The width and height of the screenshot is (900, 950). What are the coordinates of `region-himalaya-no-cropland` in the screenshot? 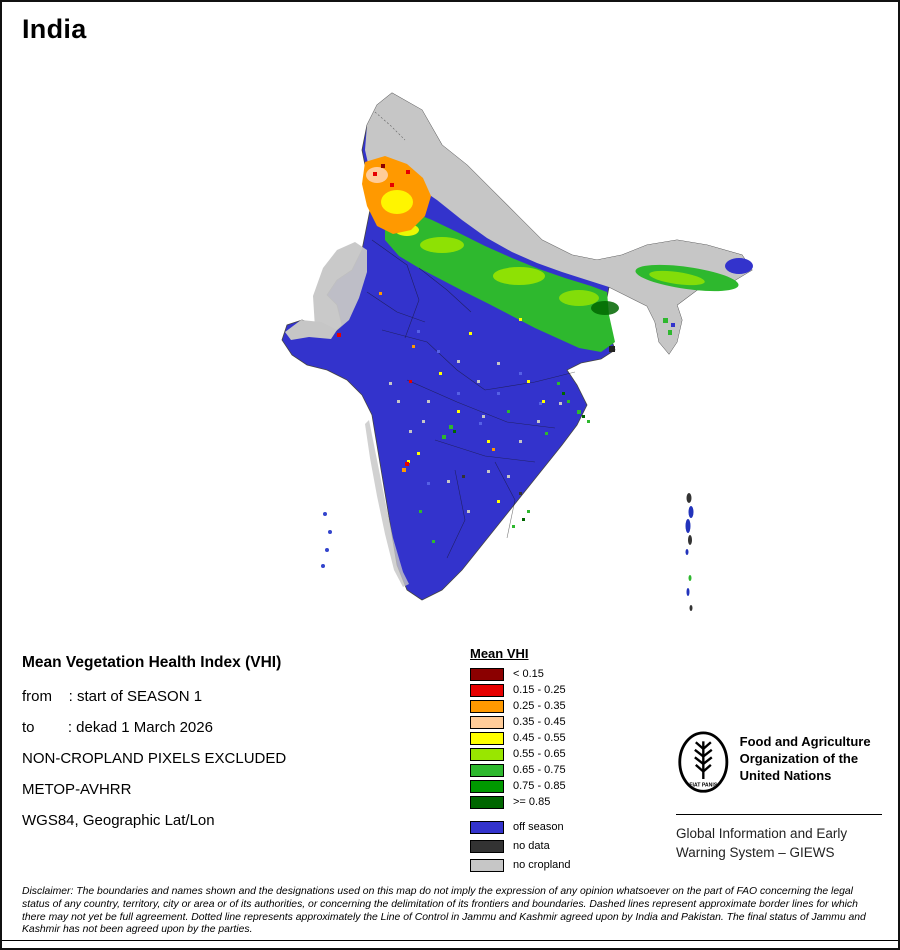 It's located at (558, 223).